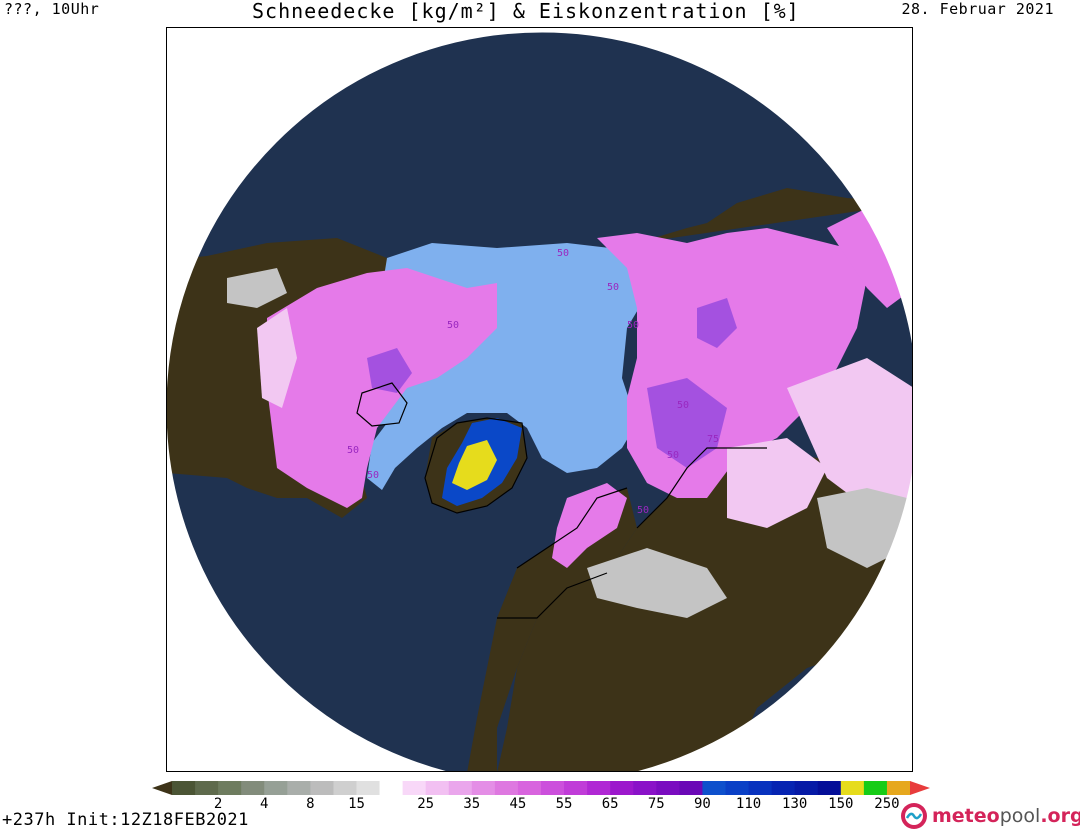 This screenshot has height=833, width=1080. I want to click on scale-right-arrow, so click(920, 788).